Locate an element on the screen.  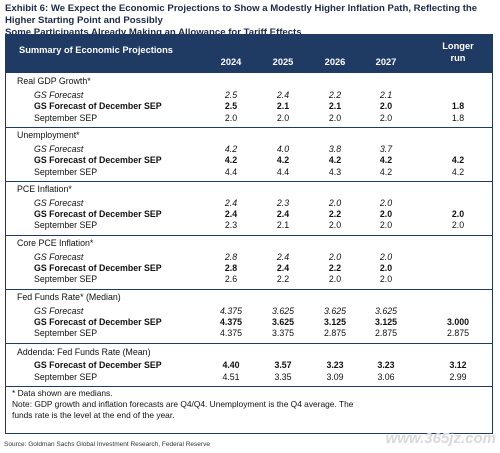
row-label: Addenda: Fed Funds Rate (Mean) is located at coordinates (84, 351).